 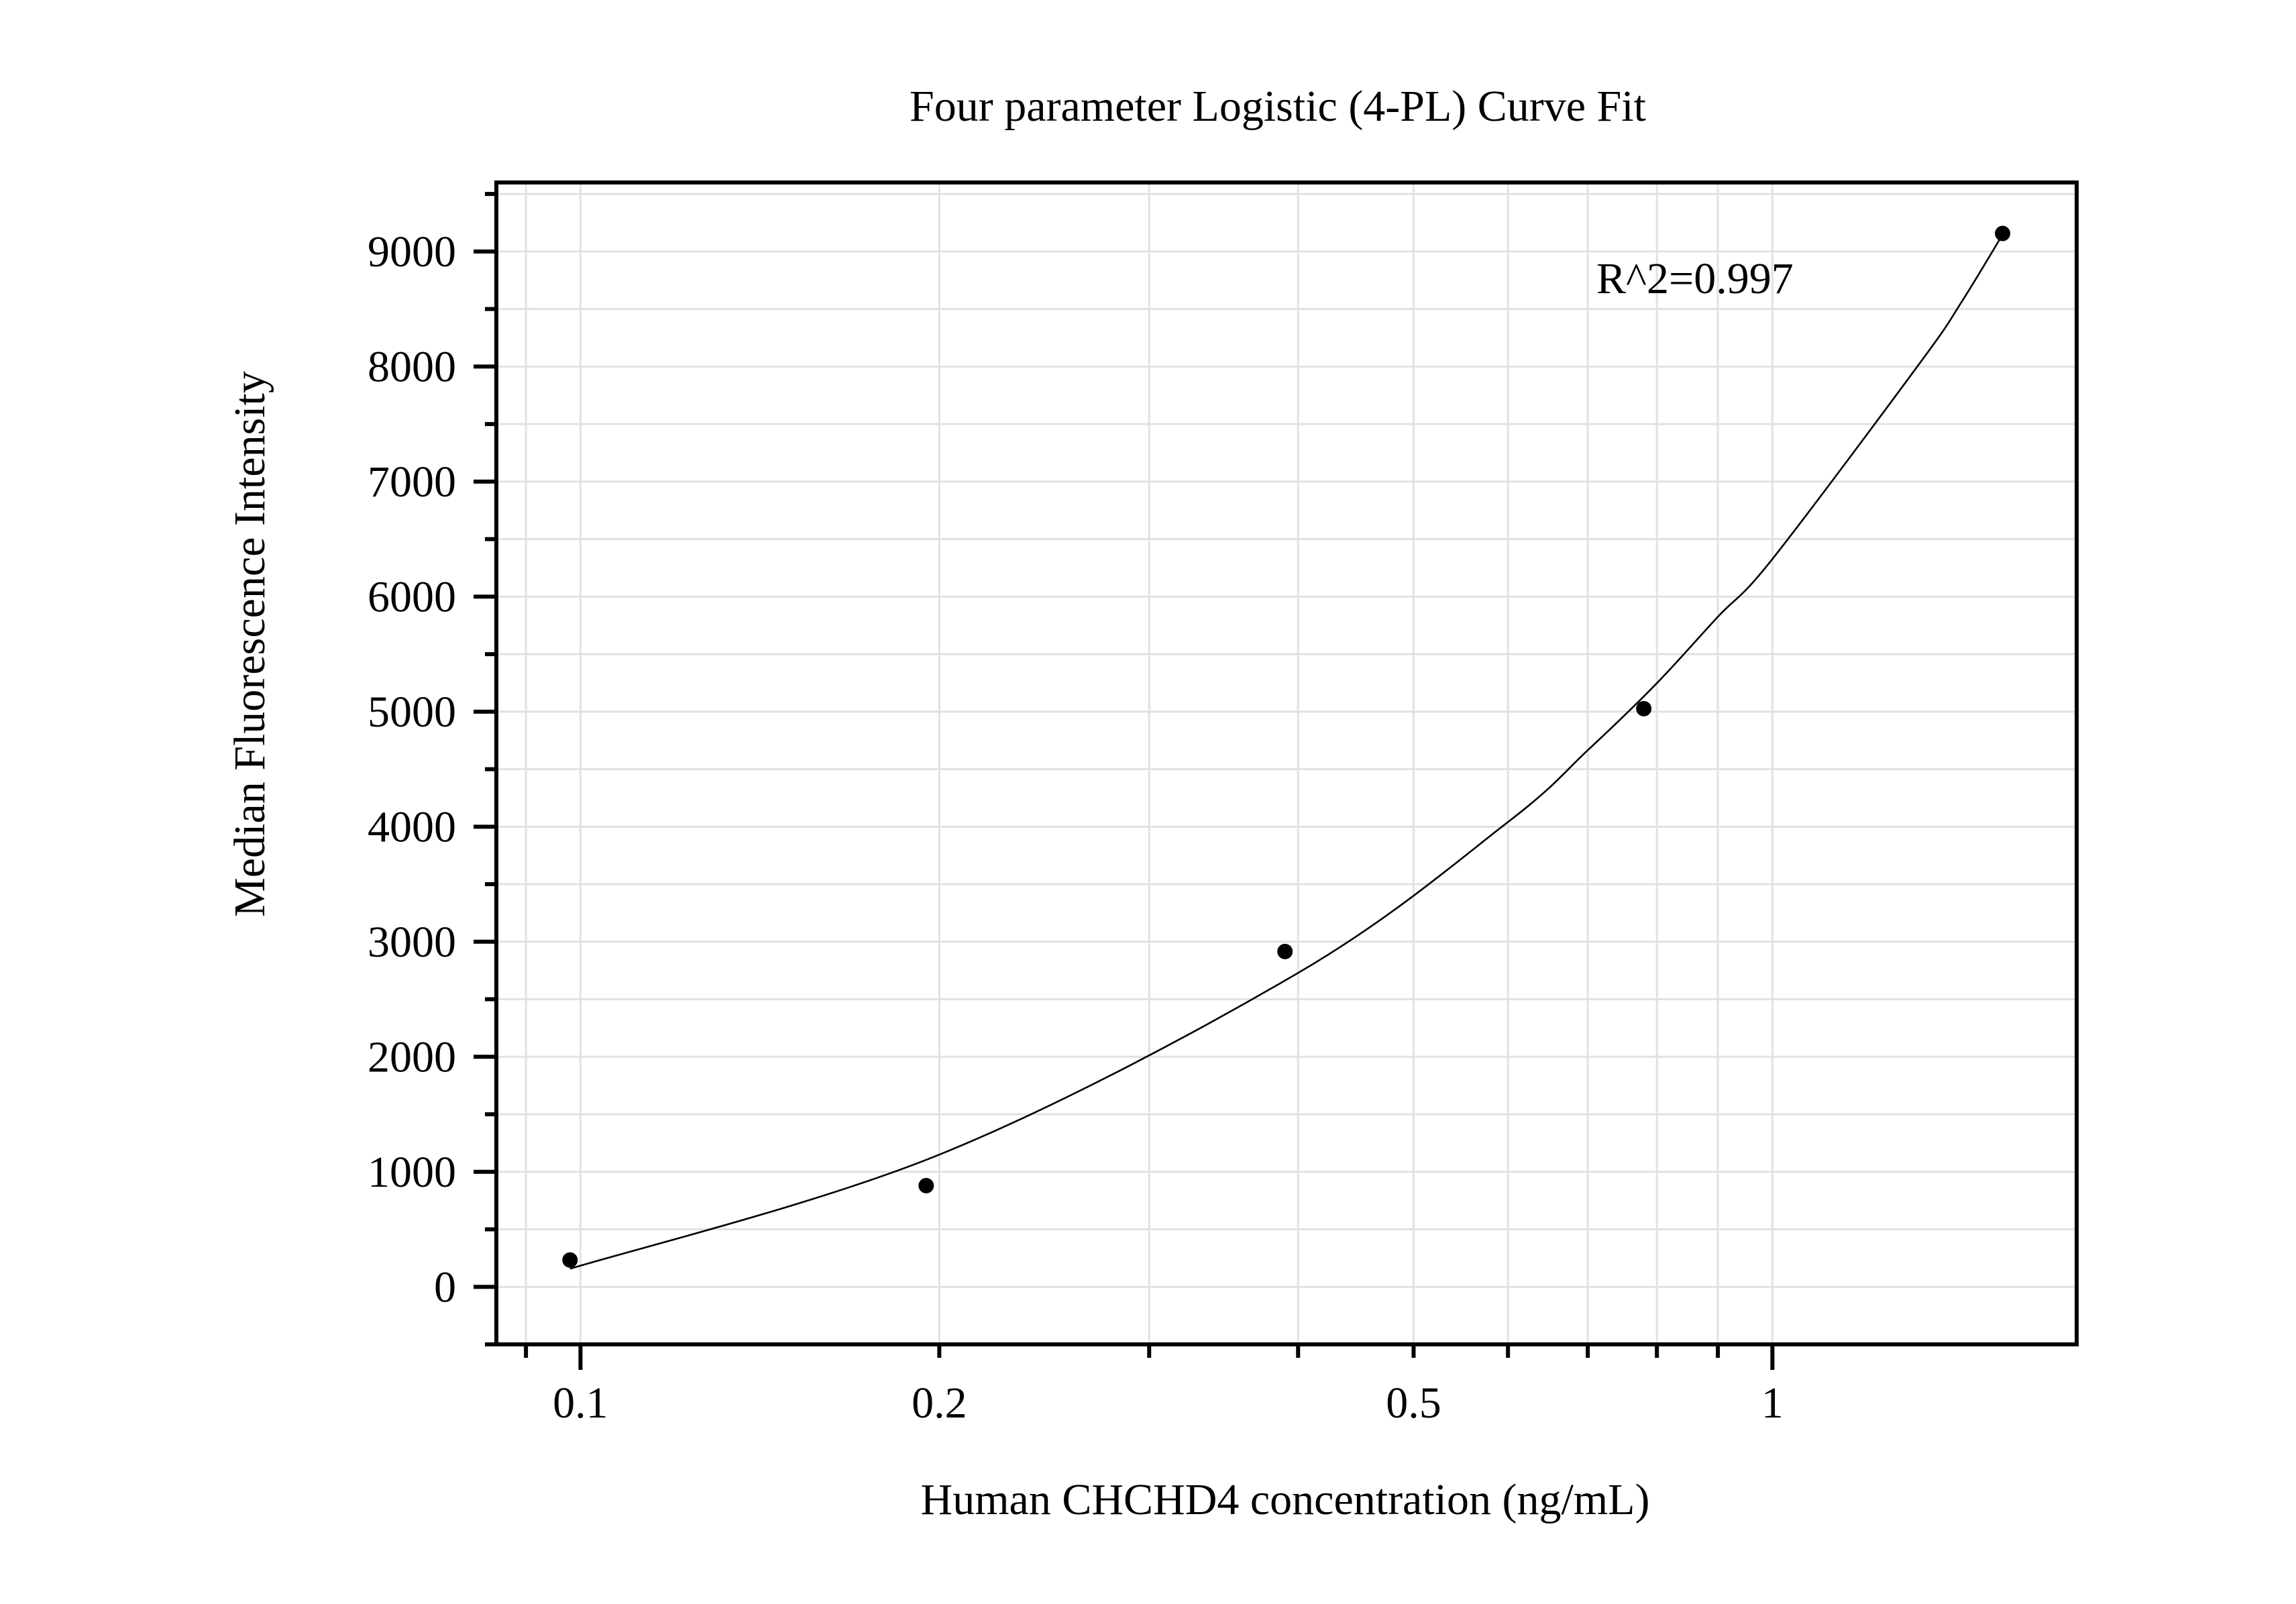 What do you see at coordinates (412, 596) in the screenshot?
I see `y-tick-label: 6000` at bounding box center [412, 596].